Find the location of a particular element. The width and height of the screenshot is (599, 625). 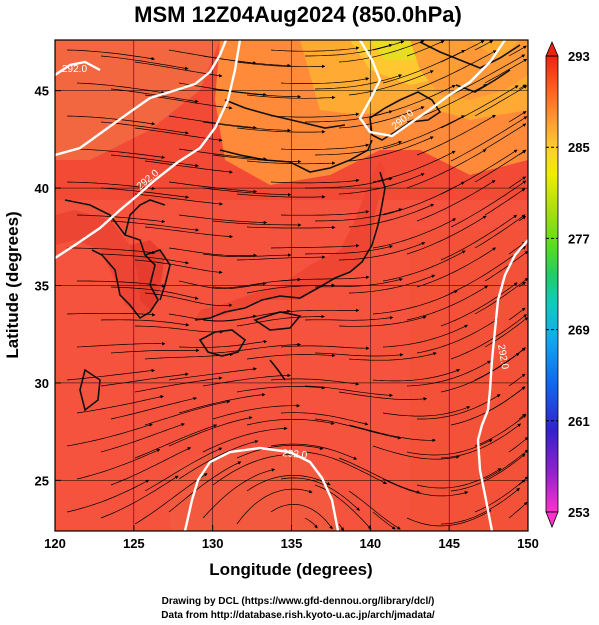

x-axis: 120 125 130 135 140 145 150 is located at coordinates (291, 538).